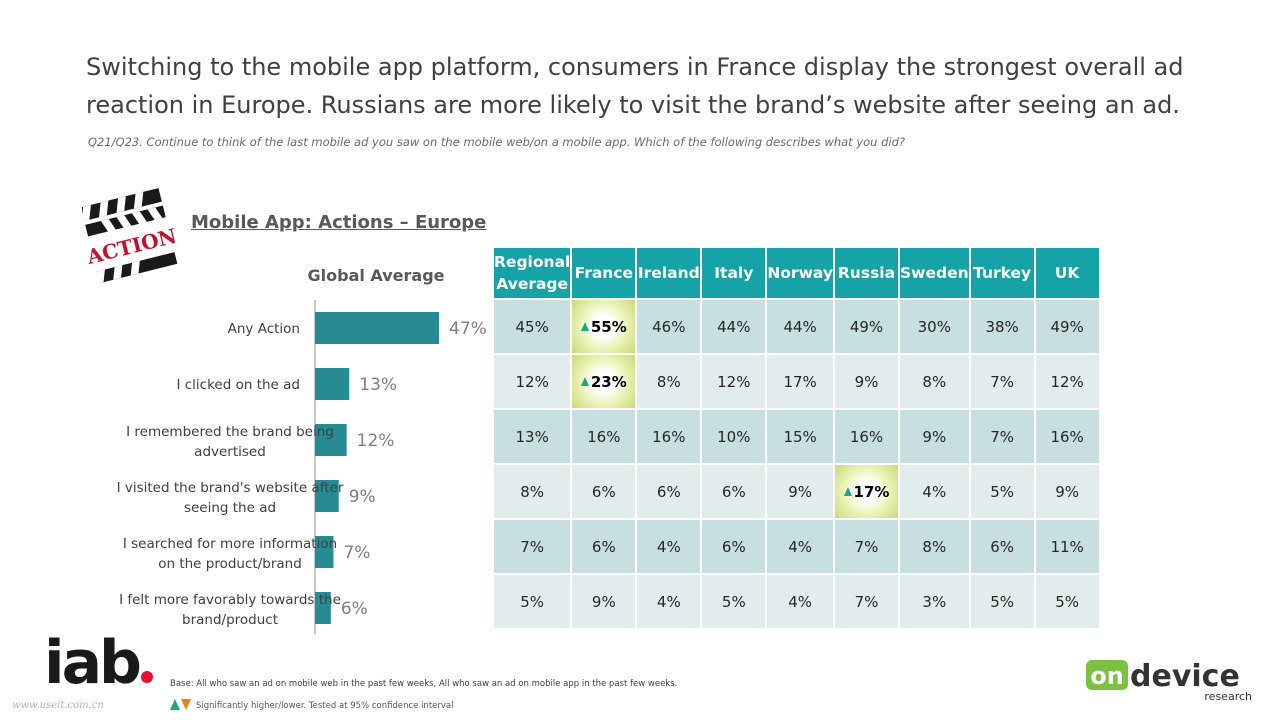 Image resolution: width=1280 pixels, height=720 pixels. Describe the element at coordinates (800, 381) in the screenshot. I see `country-value-cell: 17%` at that location.